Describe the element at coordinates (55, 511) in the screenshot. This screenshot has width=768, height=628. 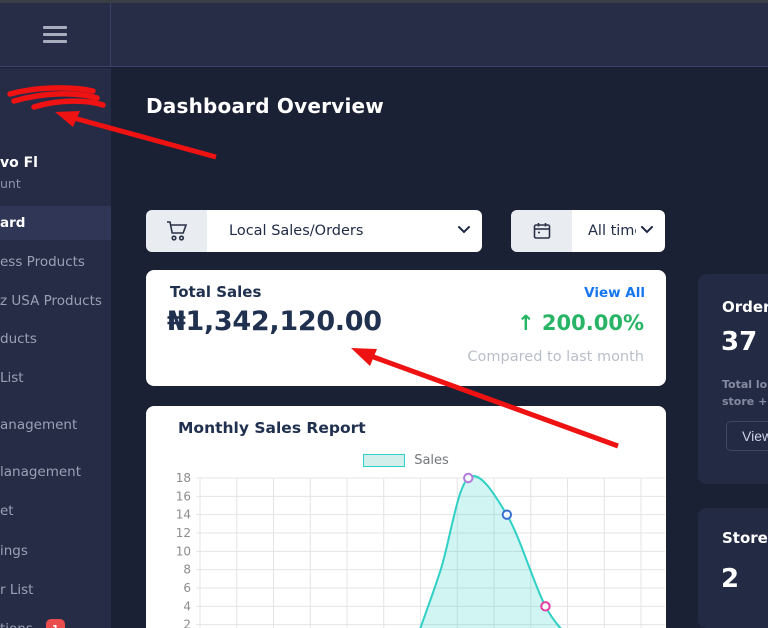
I see `sidebar-item: et` at that location.